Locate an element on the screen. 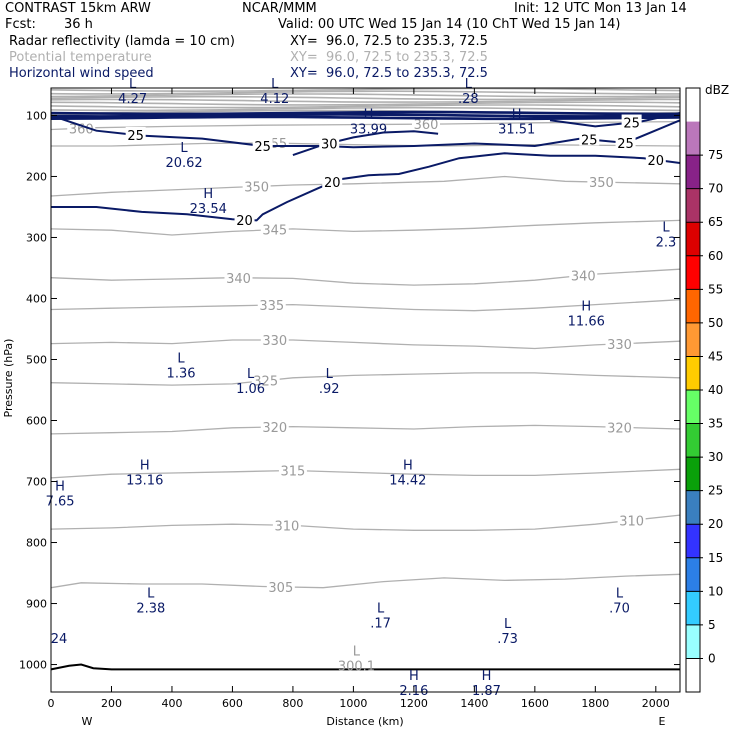 Image resolution: width=740 pixels, height=740 pixels. extremum-value: .73 is located at coordinates (507, 639).